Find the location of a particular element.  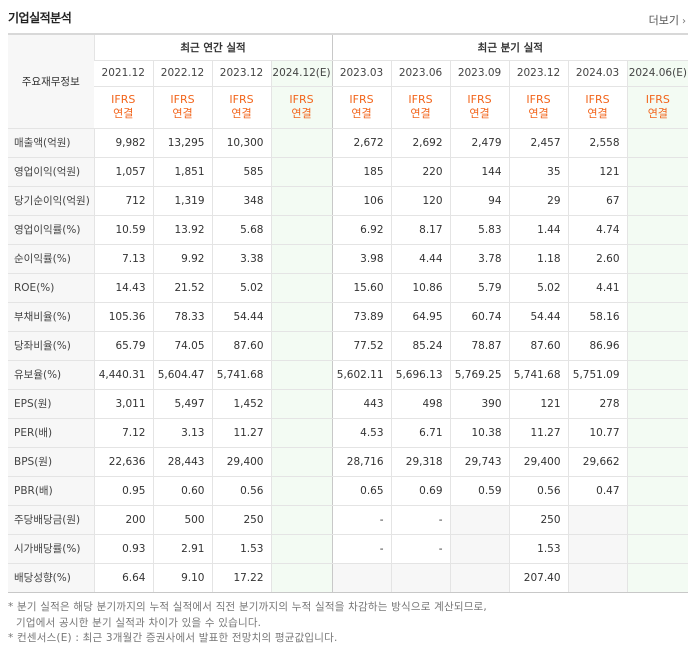

table-cell: 87.60 is located at coordinates (241, 346).